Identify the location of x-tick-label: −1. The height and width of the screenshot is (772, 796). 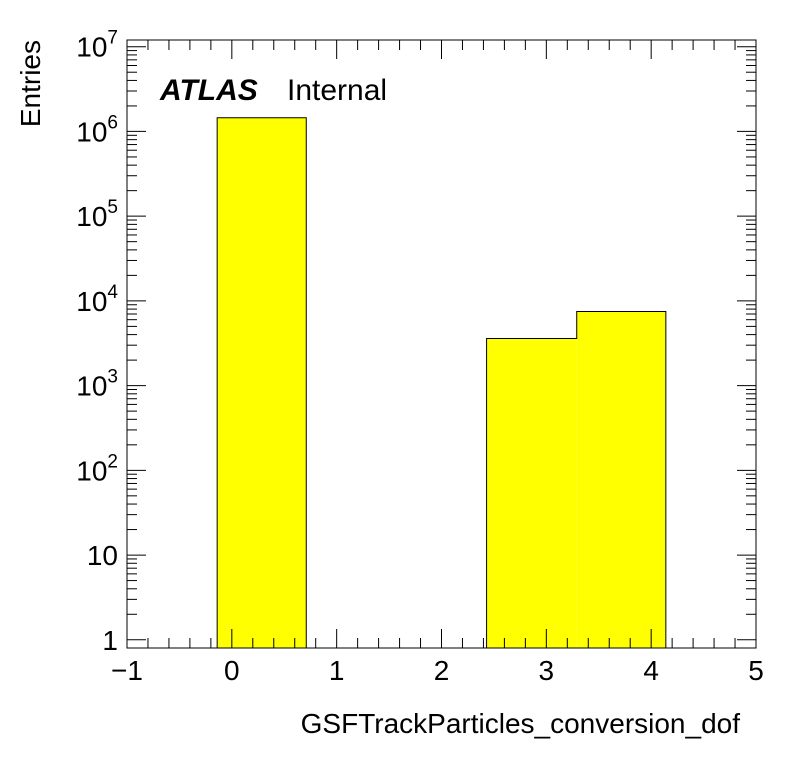
(127, 670).